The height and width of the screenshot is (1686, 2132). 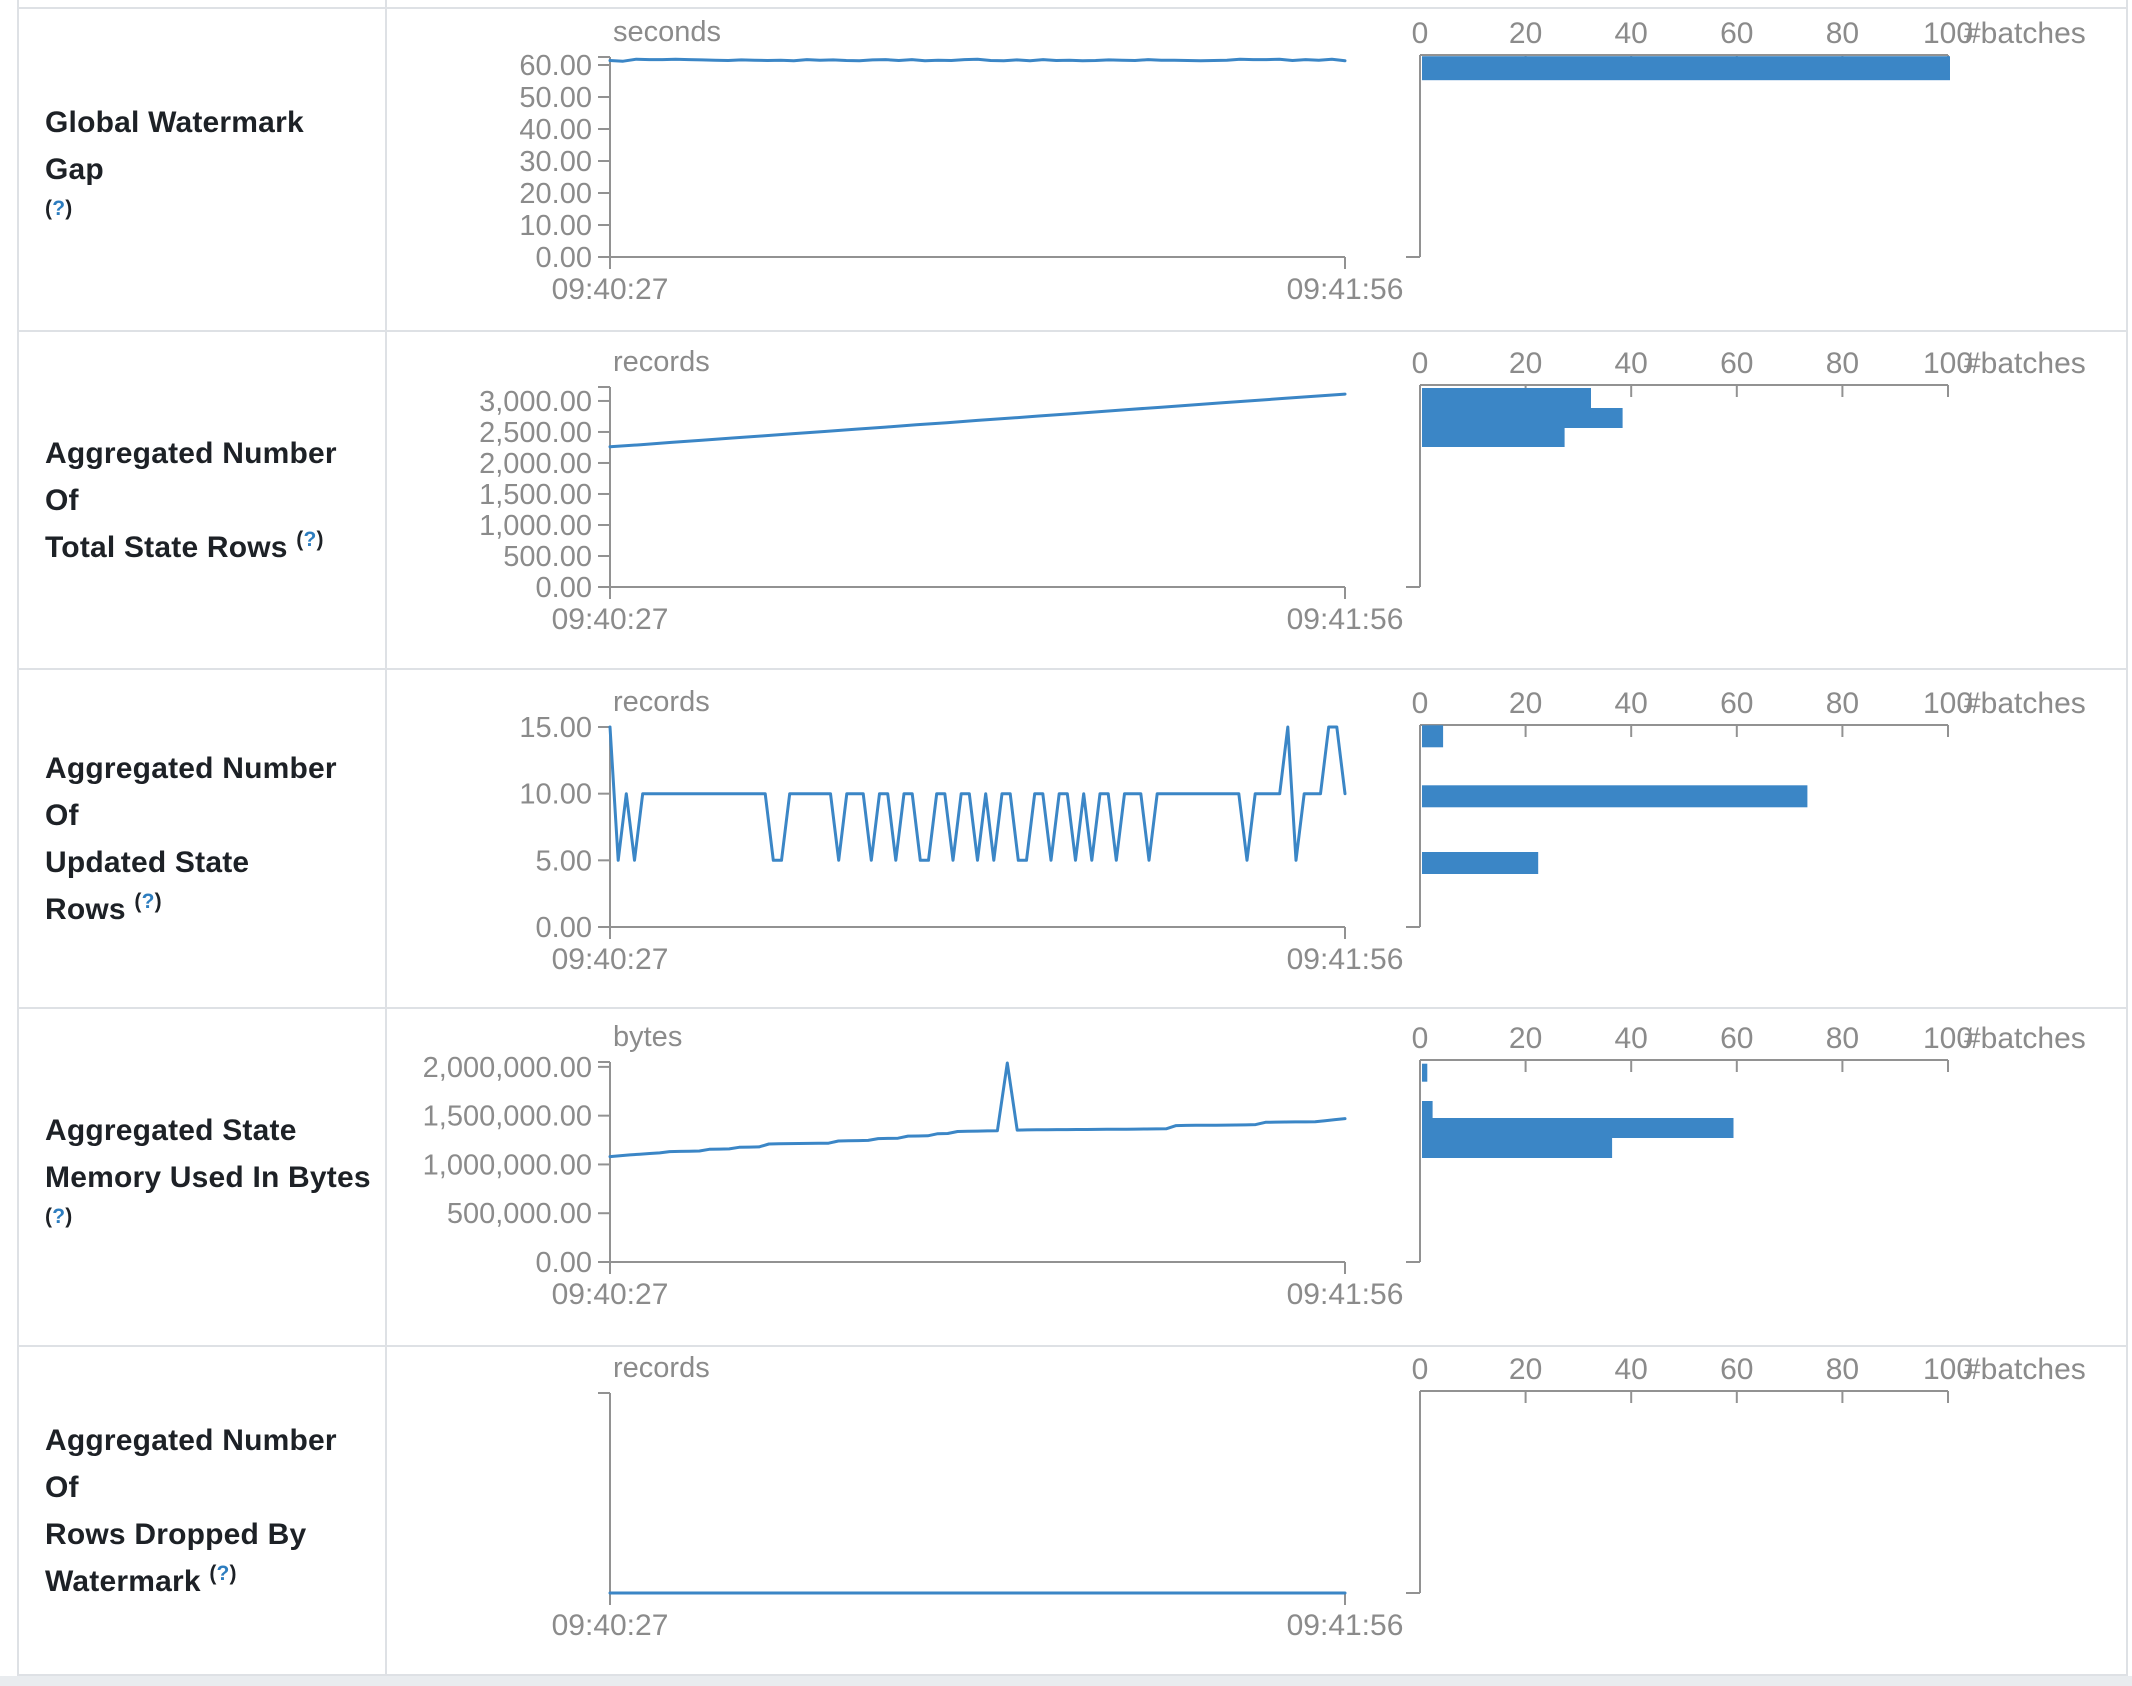 I want to click on timeline-y-tick-label: 3,000.00, so click(x=535, y=402).